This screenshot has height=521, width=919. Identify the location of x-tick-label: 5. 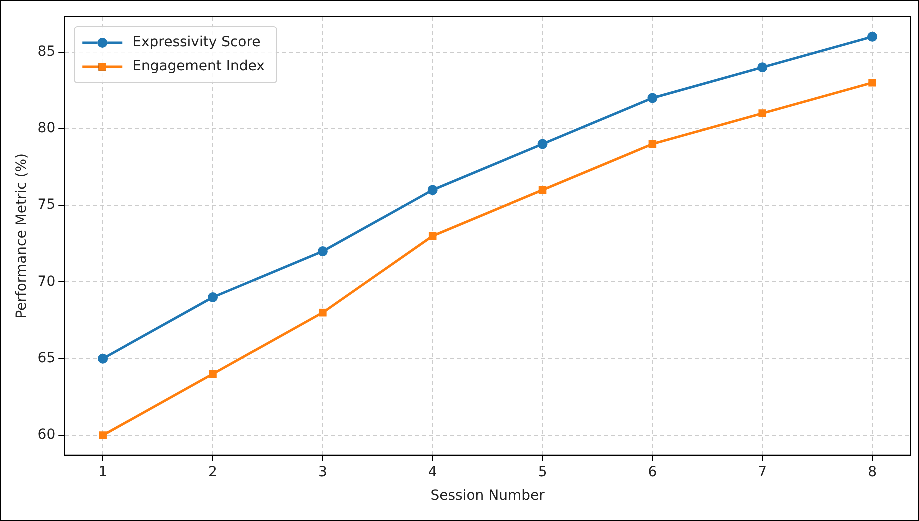
(543, 472).